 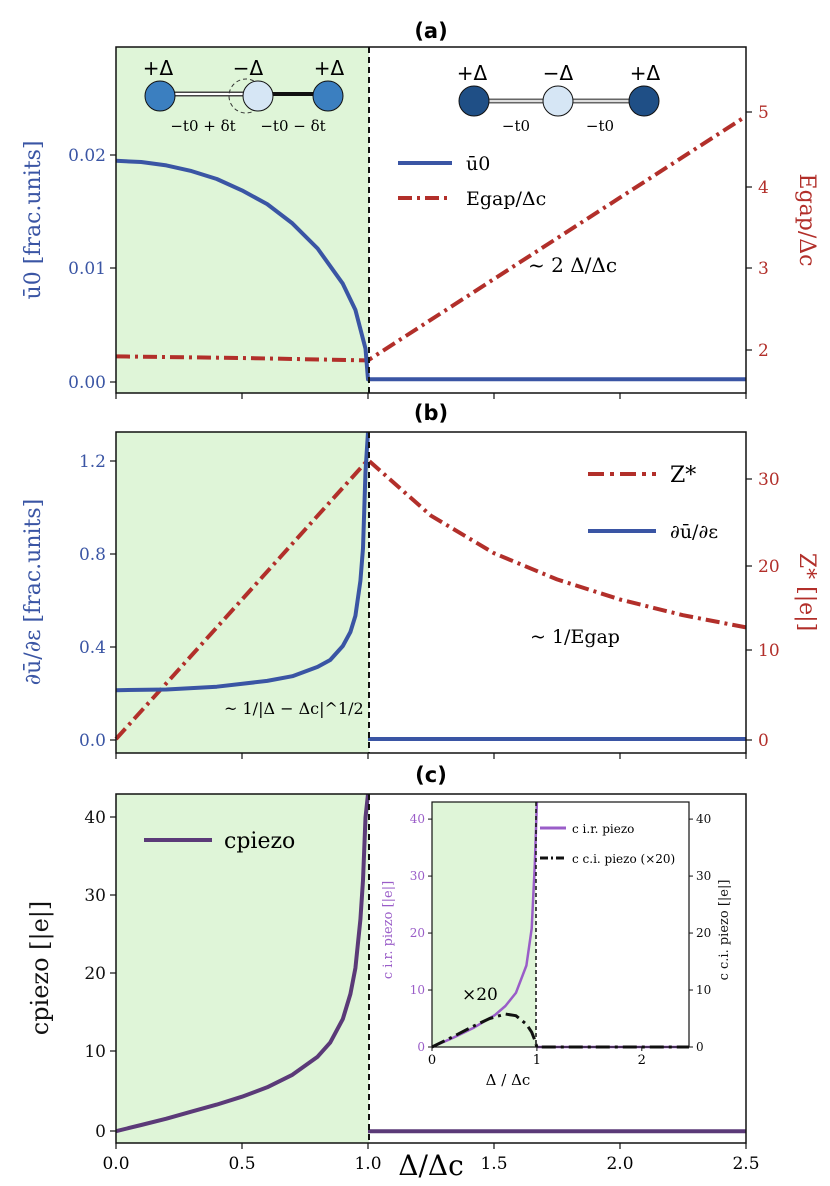 What do you see at coordinates (95, 974) in the screenshot?
I see `c-ytick-label: 20` at bounding box center [95, 974].